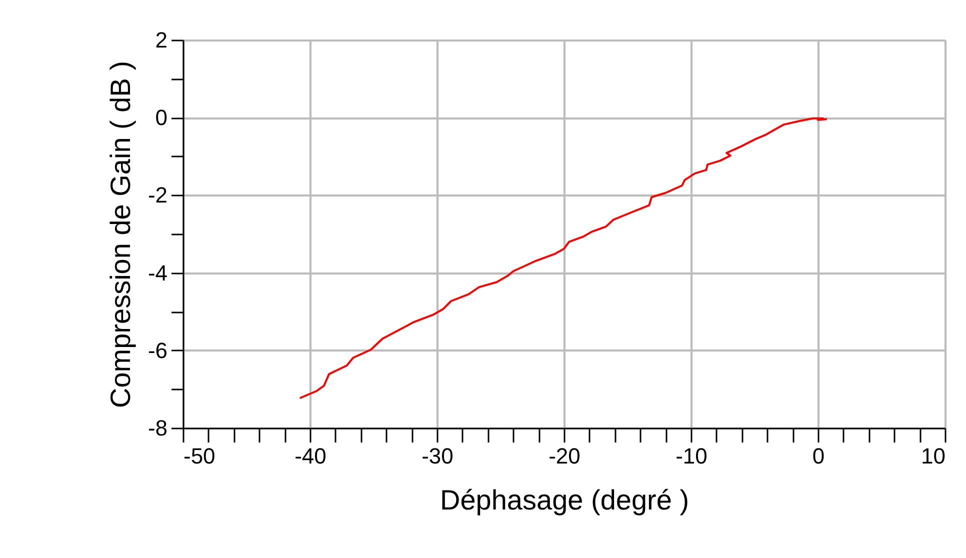  I want to click on y-axis-title: Compression de Gain ( dB ), so click(120, 234).